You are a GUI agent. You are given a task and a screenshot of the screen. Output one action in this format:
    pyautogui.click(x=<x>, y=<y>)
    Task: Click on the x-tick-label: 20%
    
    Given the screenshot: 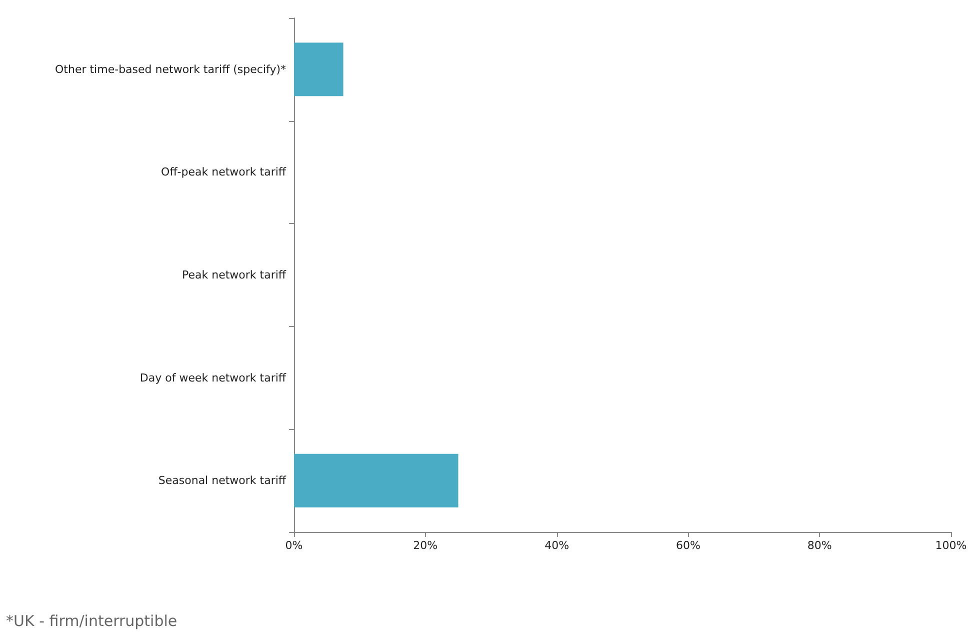 What is the action you would take?
    pyautogui.click(x=425, y=545)
    